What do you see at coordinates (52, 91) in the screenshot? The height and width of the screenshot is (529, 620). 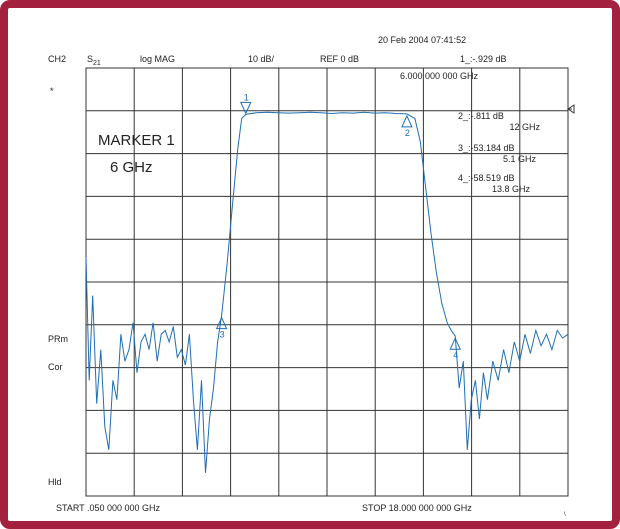 I see `star-mark: *` at bounding box center [52, 91].